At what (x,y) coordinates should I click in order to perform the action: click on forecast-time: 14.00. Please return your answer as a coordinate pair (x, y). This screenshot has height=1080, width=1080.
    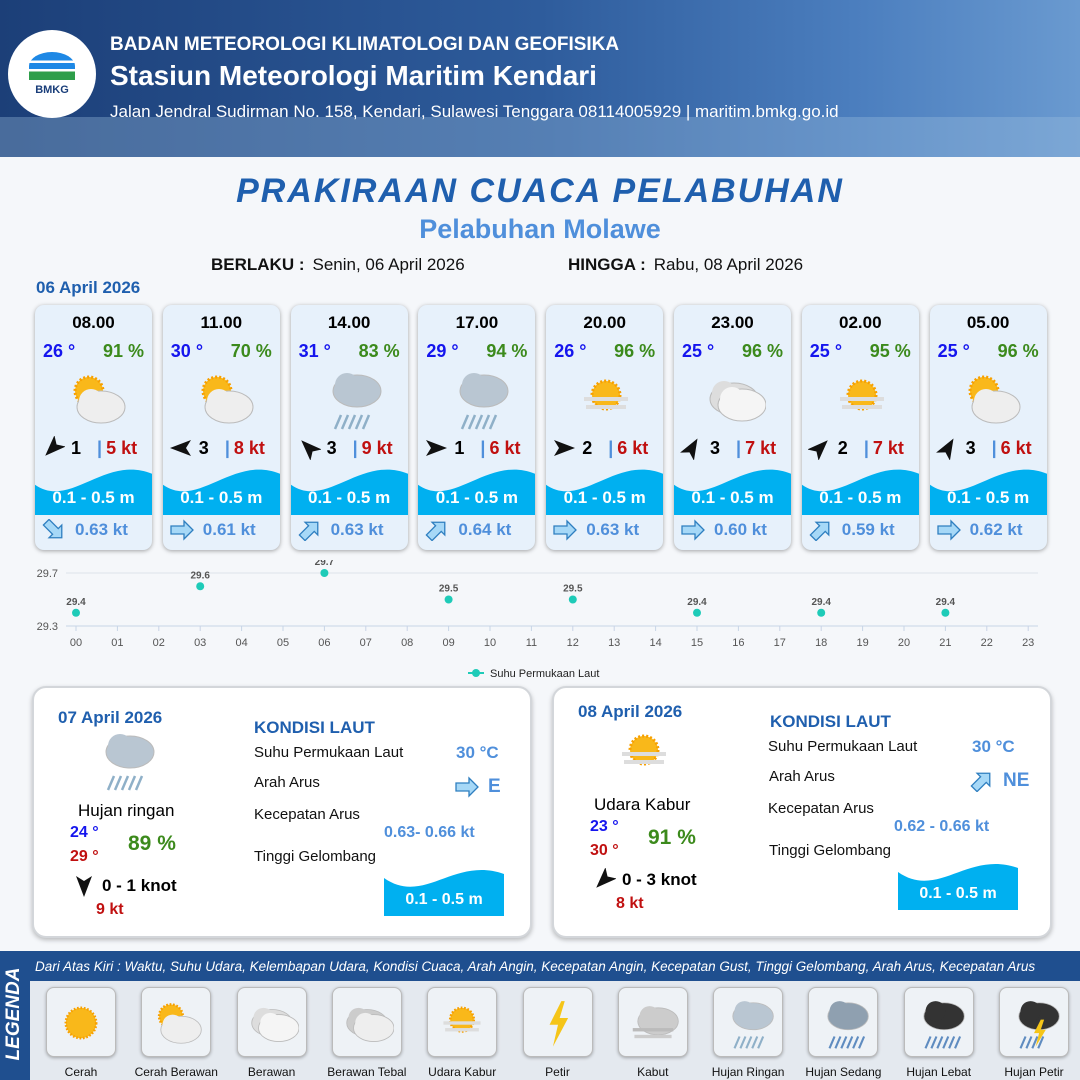
    Looking at the image, I should click on (349, 322).